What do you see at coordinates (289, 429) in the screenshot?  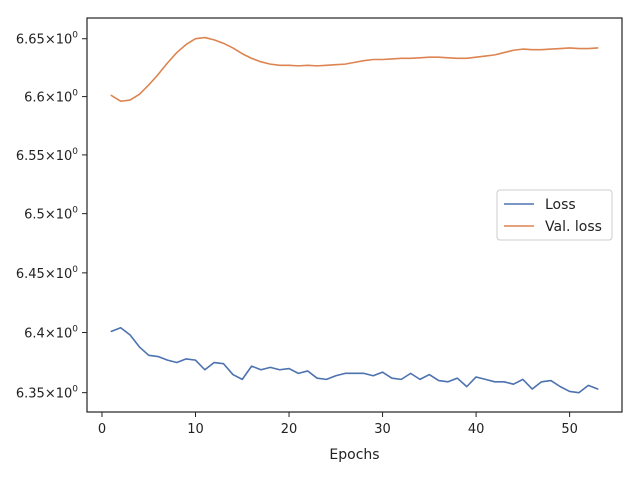 I see `x-tick-label: 20` at bounding box center [289, 429].